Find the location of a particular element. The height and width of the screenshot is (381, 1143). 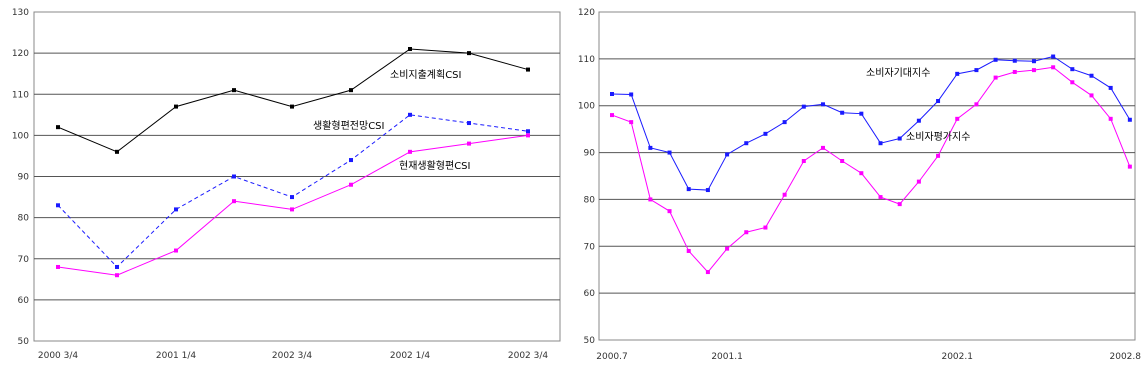

series-annotation: 현재생활형편CSI is located at coordinates (434, 165).